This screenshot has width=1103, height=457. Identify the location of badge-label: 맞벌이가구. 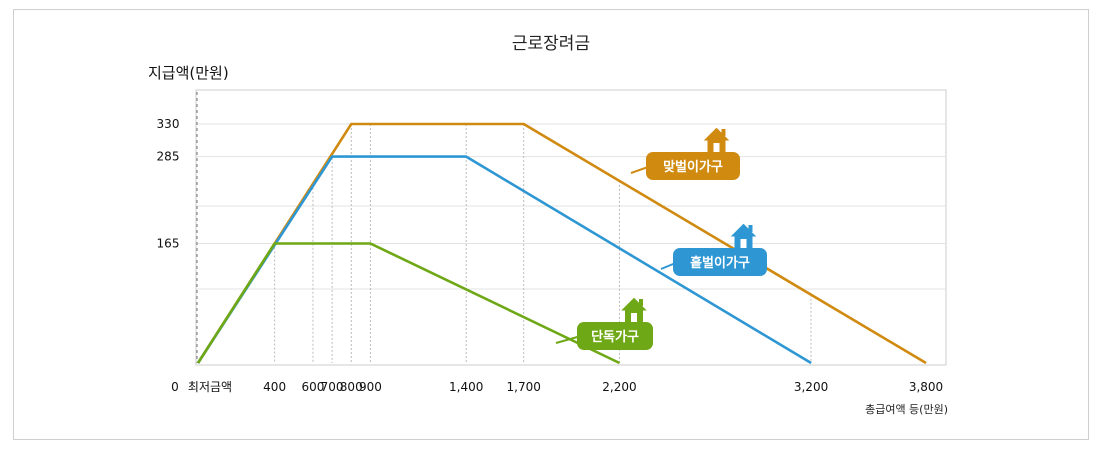
(693, 167).